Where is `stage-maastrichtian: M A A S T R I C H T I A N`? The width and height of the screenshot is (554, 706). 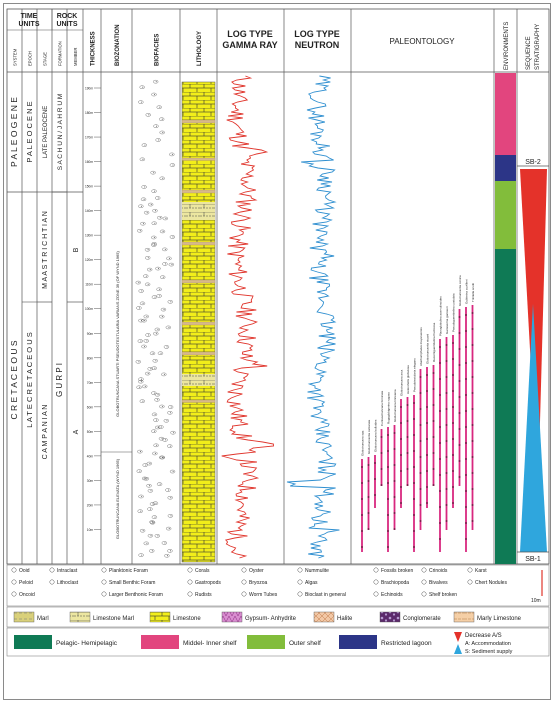
stage-maastrichtian: M A A S T R I C H T I A N is located at coordinates (45, 250).